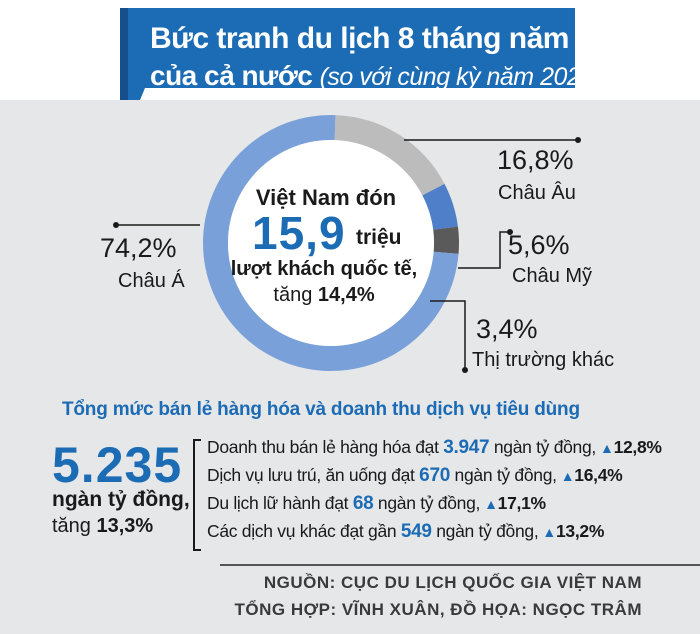 The image size is (700, 634). What do you see at coordinates (416, 531) in the screenshot?
I see `retail-item-value: 549` at bounding box center [416, 531].